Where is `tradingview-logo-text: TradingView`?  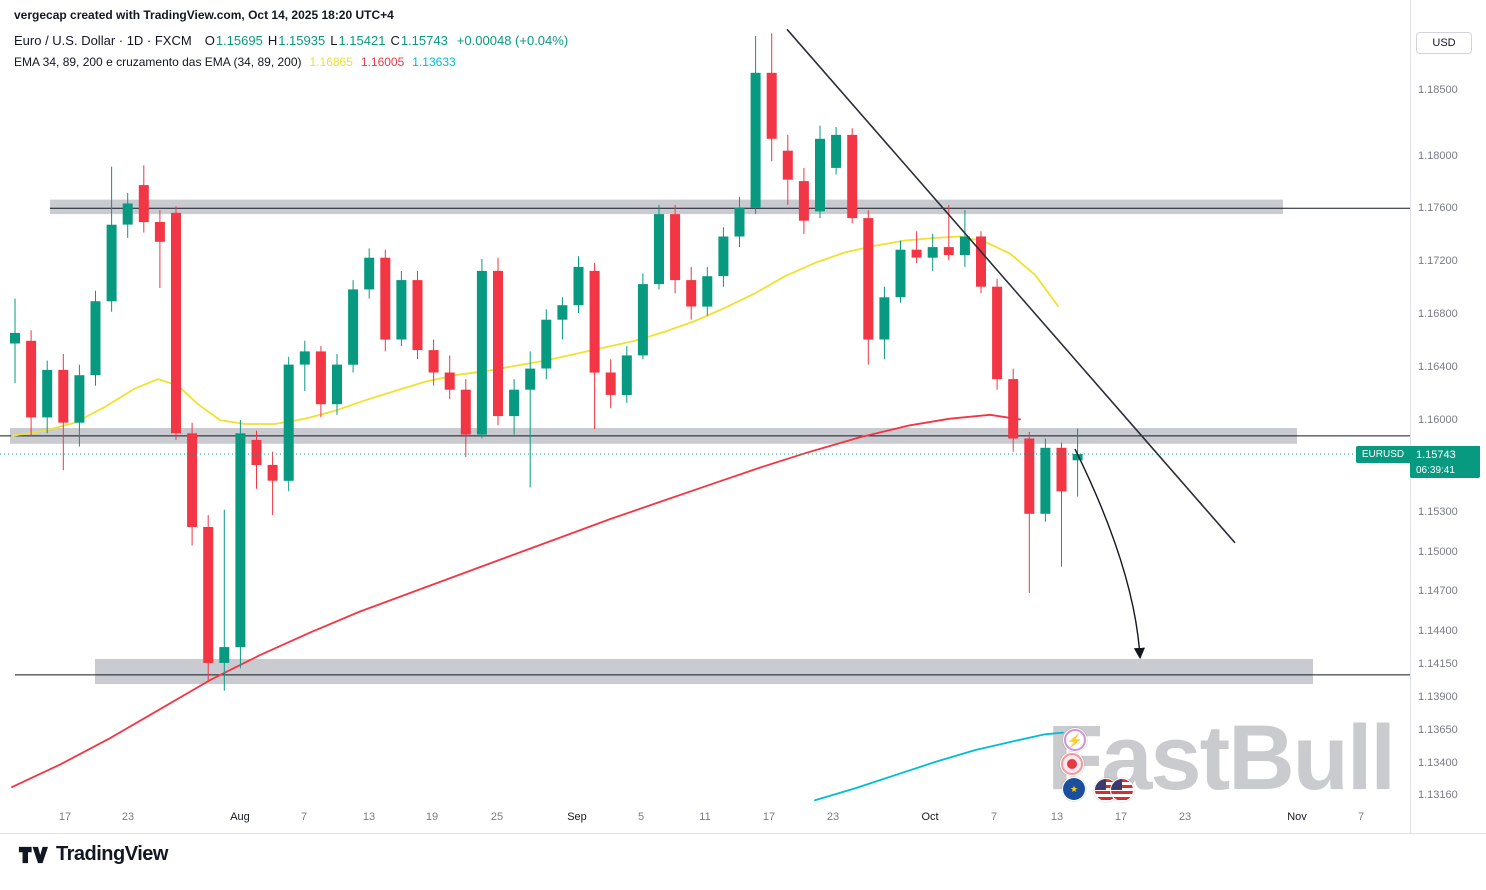 tradingview-logo-text: TradingView is located at coordinates (112, 854).